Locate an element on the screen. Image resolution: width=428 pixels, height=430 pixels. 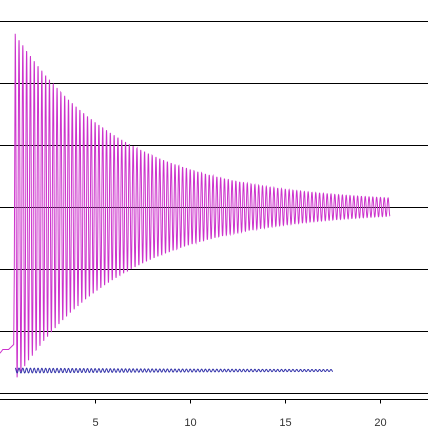
x-tick-label: 20 is located at coordinates (380, 423).